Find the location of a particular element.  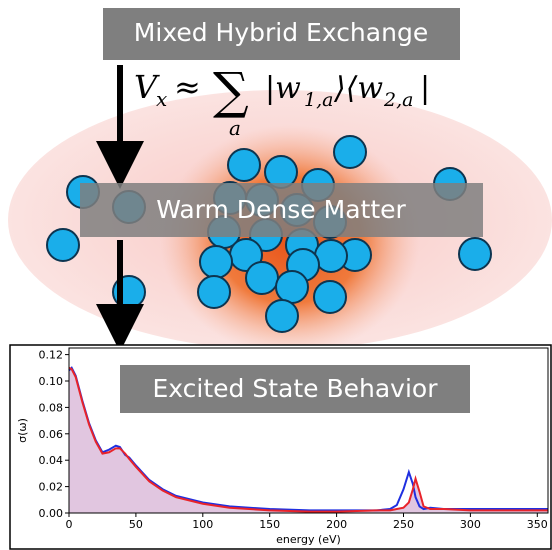

top-label: Mixed Hybrid Exchange is located at coordinates (281, 32).